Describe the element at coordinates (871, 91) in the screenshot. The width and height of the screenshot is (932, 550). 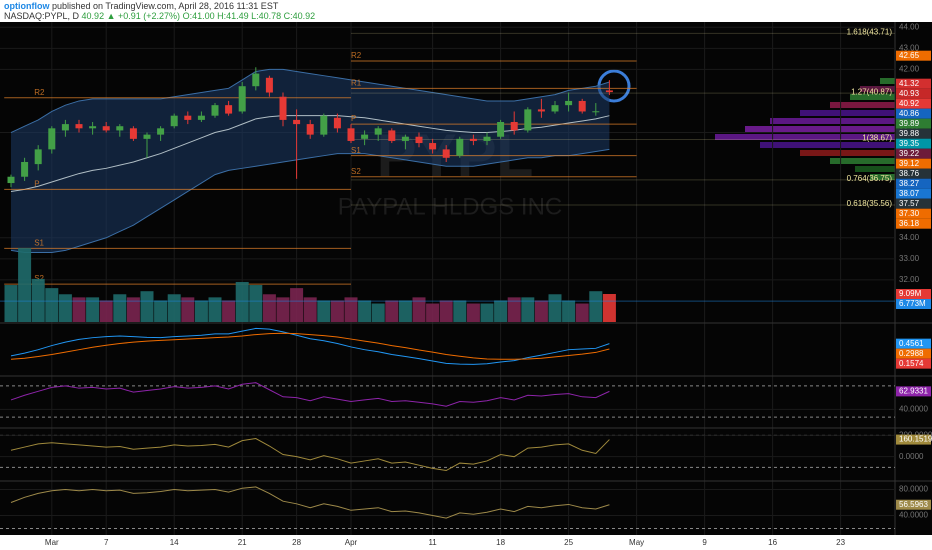
I see `fib-label: 1.27(40.87)` at that location.